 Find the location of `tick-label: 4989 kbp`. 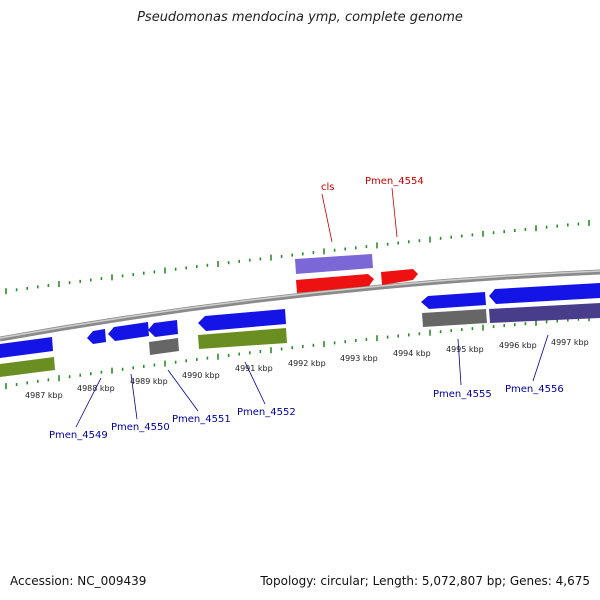

tick-label: 4989 kbp is located at coordinates (149, 381).